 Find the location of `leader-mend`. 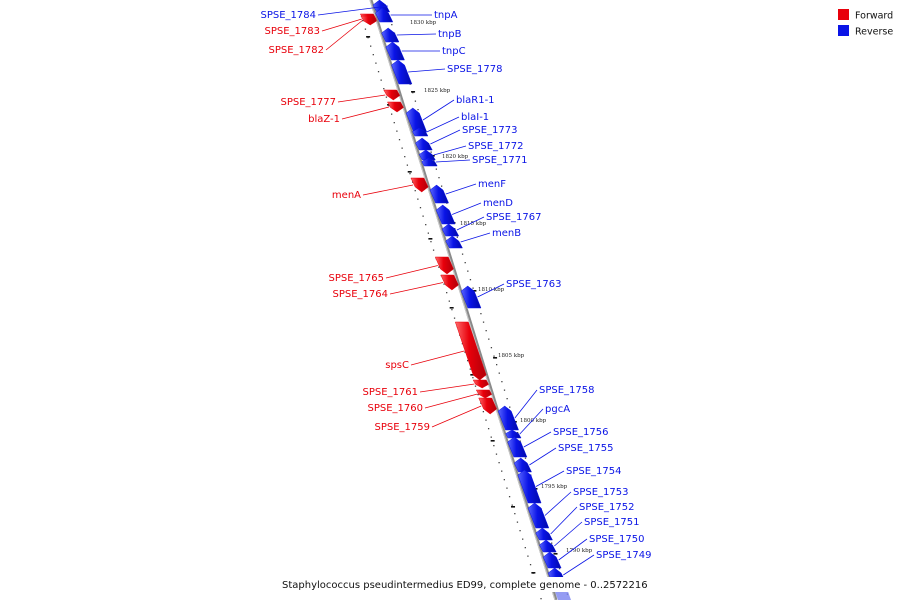

leader-mend is located at coordinates (466, 208).